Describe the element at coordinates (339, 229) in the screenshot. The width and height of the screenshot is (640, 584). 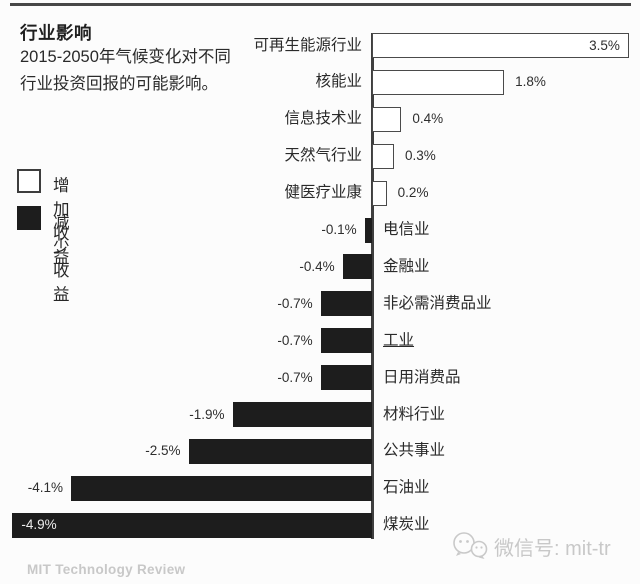
I see `bar-value: -0.1%` at that location.